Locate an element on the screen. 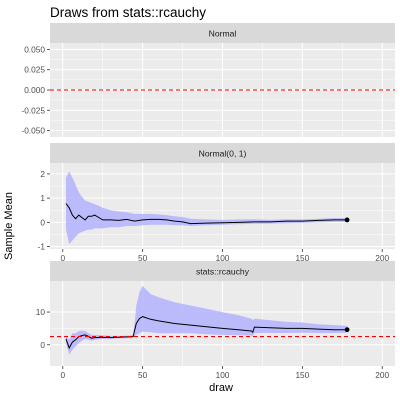 The width and height of the screenshot is (400, 405). y-tick-label: -0.025 is located at coordinates (33, 110).